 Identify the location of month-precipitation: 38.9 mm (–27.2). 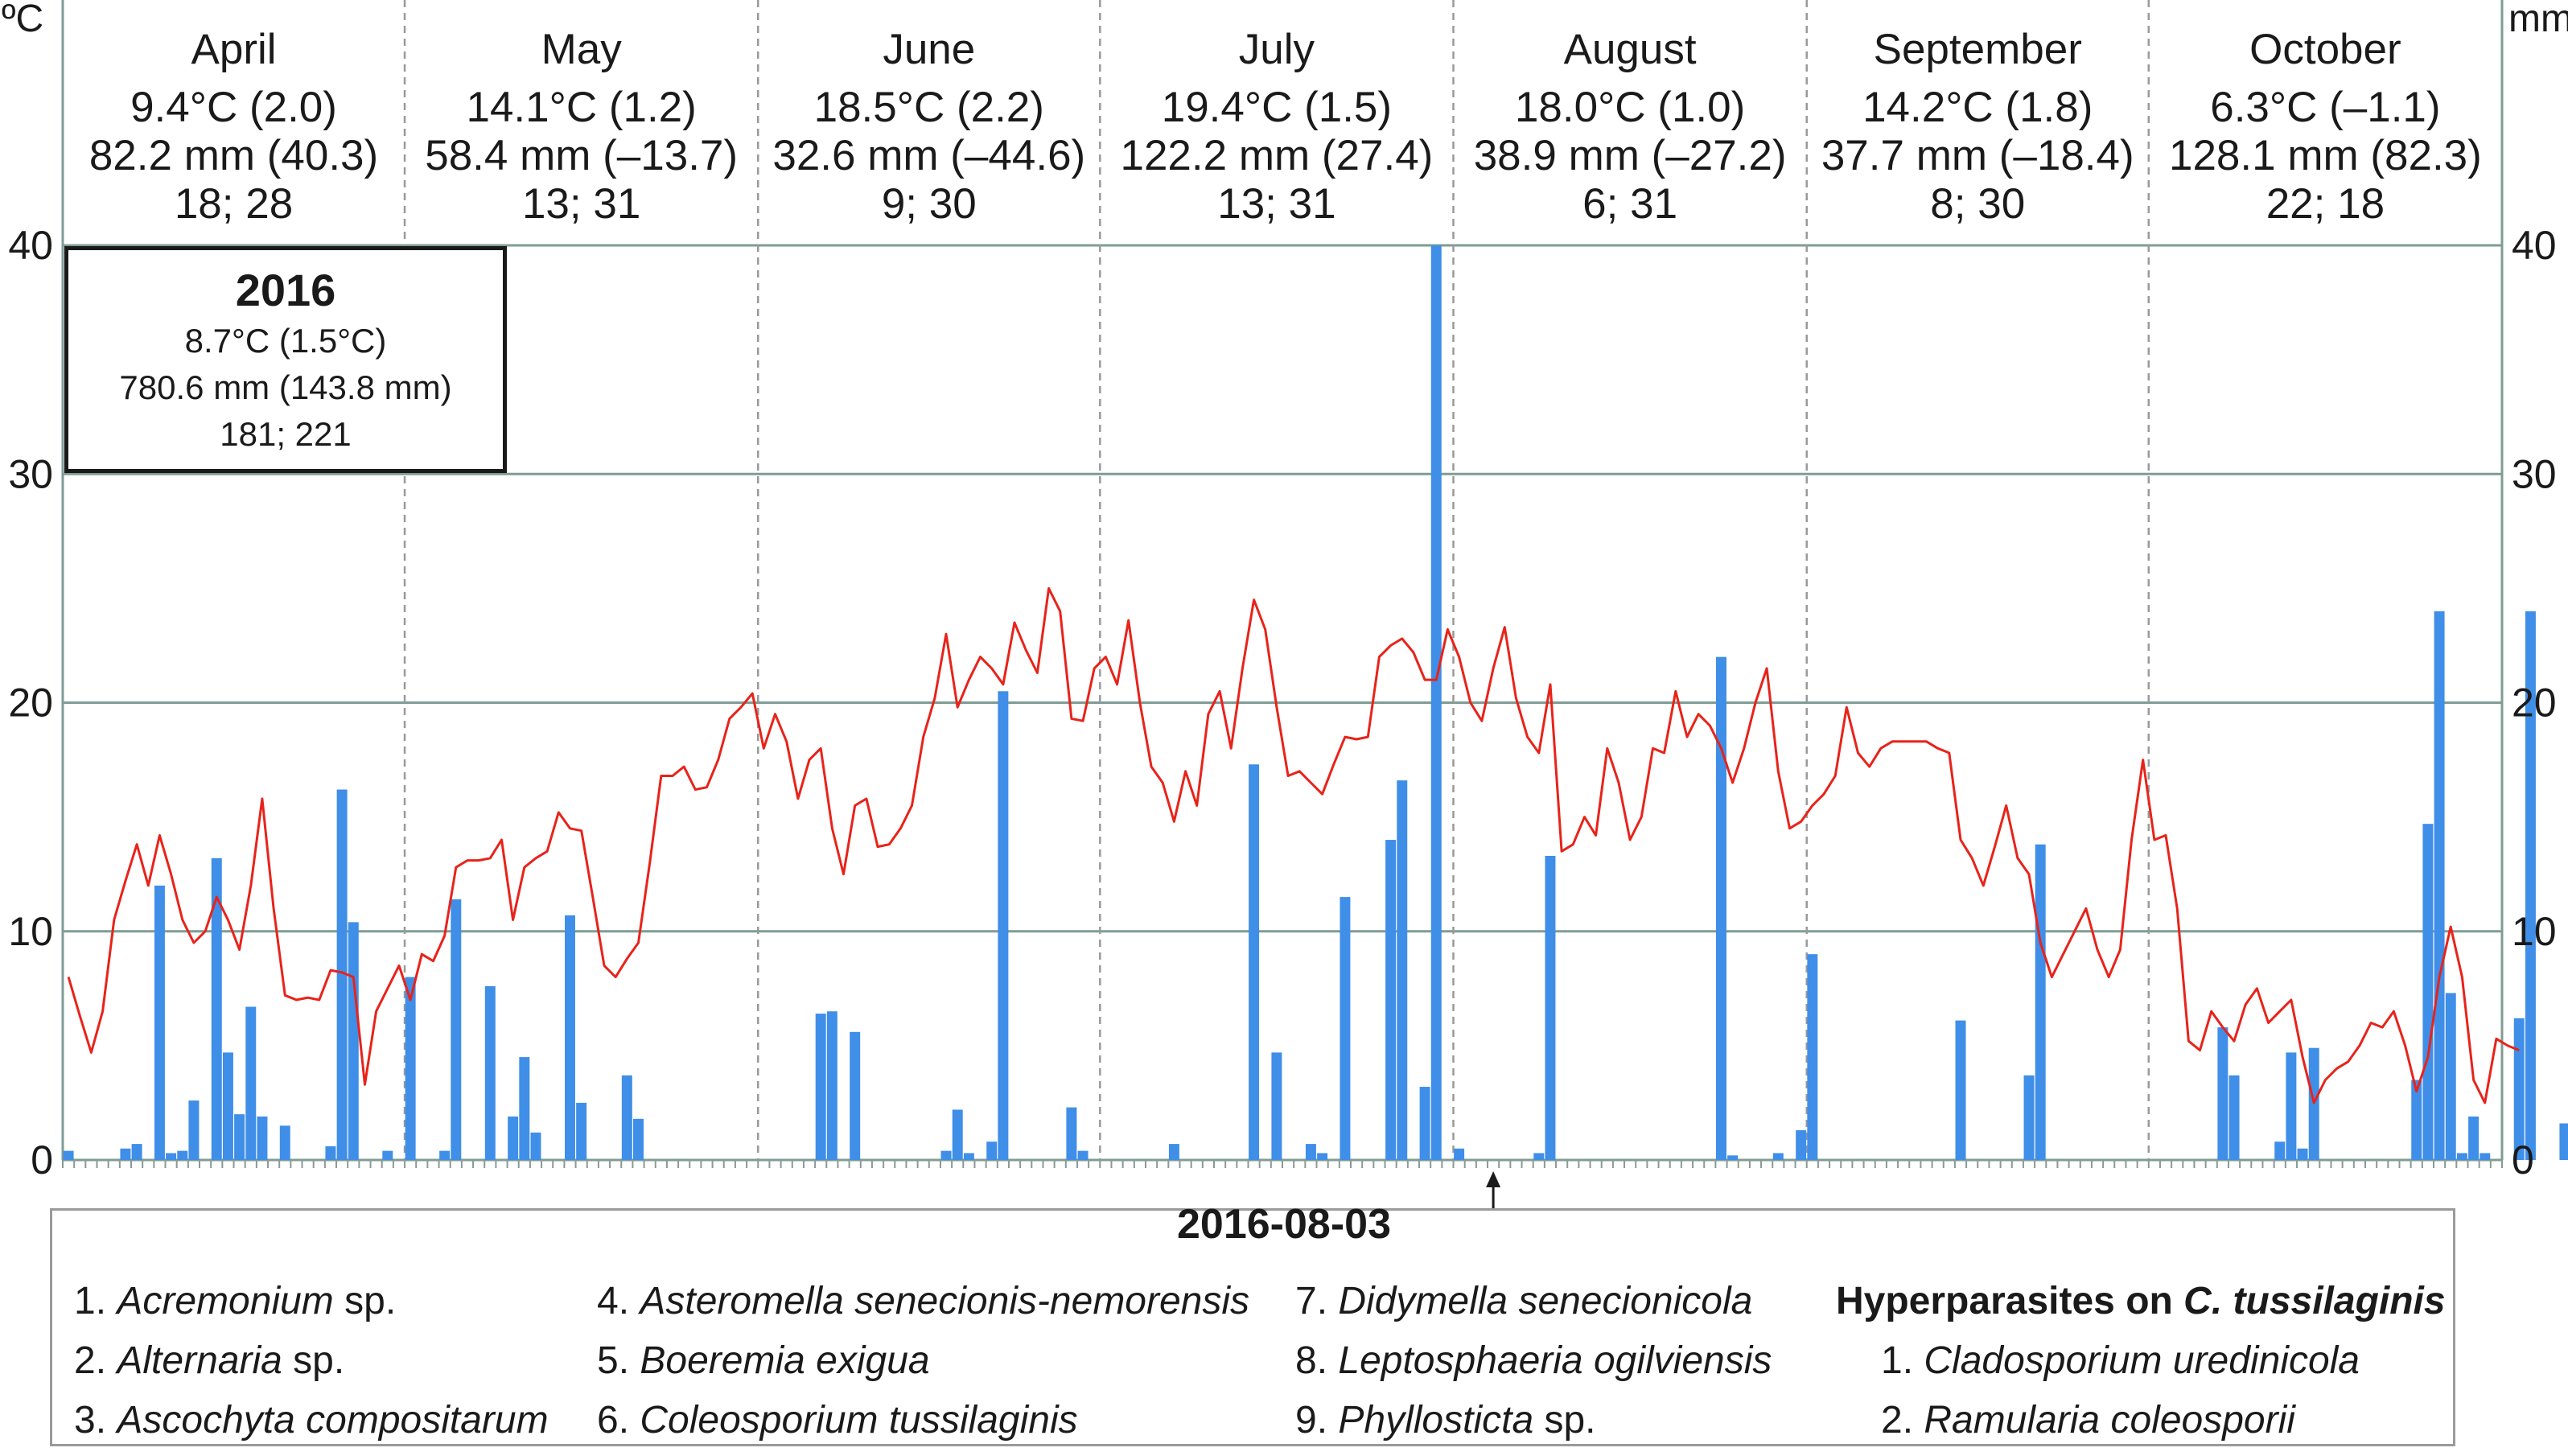
(1630, 155).